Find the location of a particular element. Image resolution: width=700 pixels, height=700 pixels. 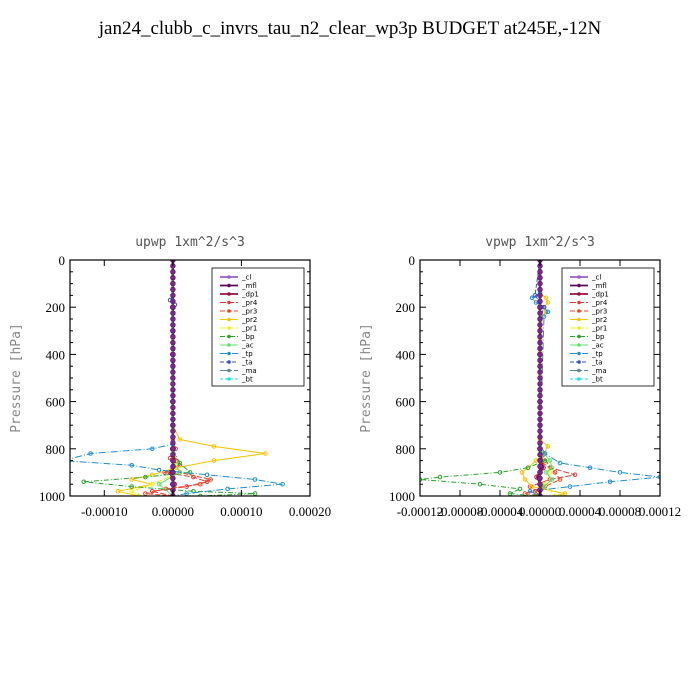

series-line-pr2 is located at coordinates (191, 378).